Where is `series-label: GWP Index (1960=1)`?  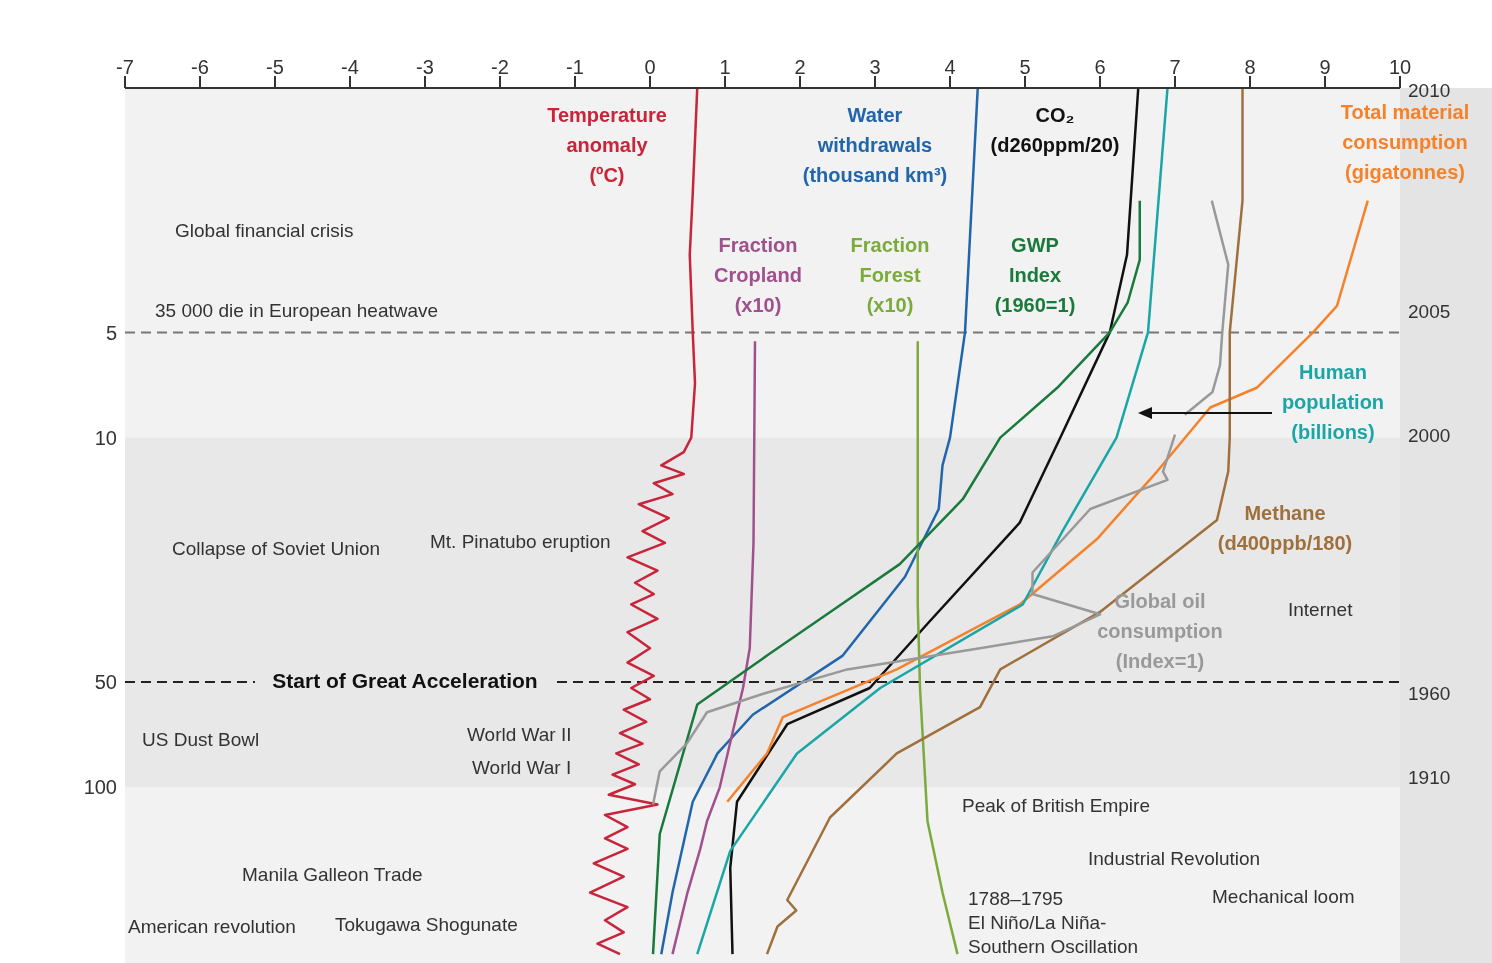
series-label: GWP Index (1960=1) is located at coordinates (1035, 275).